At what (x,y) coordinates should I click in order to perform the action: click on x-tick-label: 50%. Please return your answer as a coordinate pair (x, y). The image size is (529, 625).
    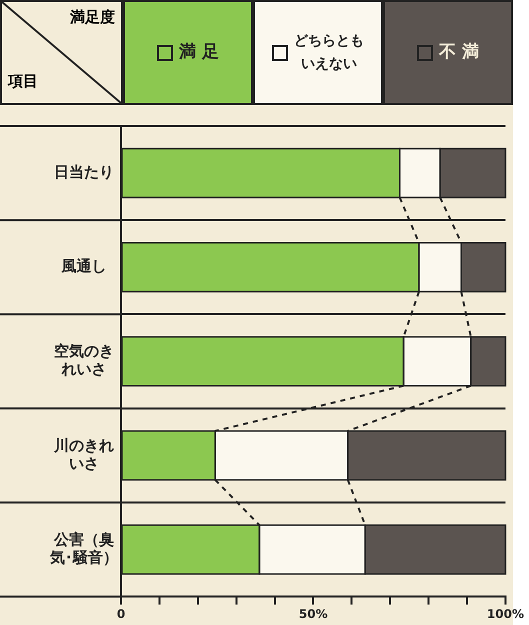
    Looking at the image, I should click on (313, 613).